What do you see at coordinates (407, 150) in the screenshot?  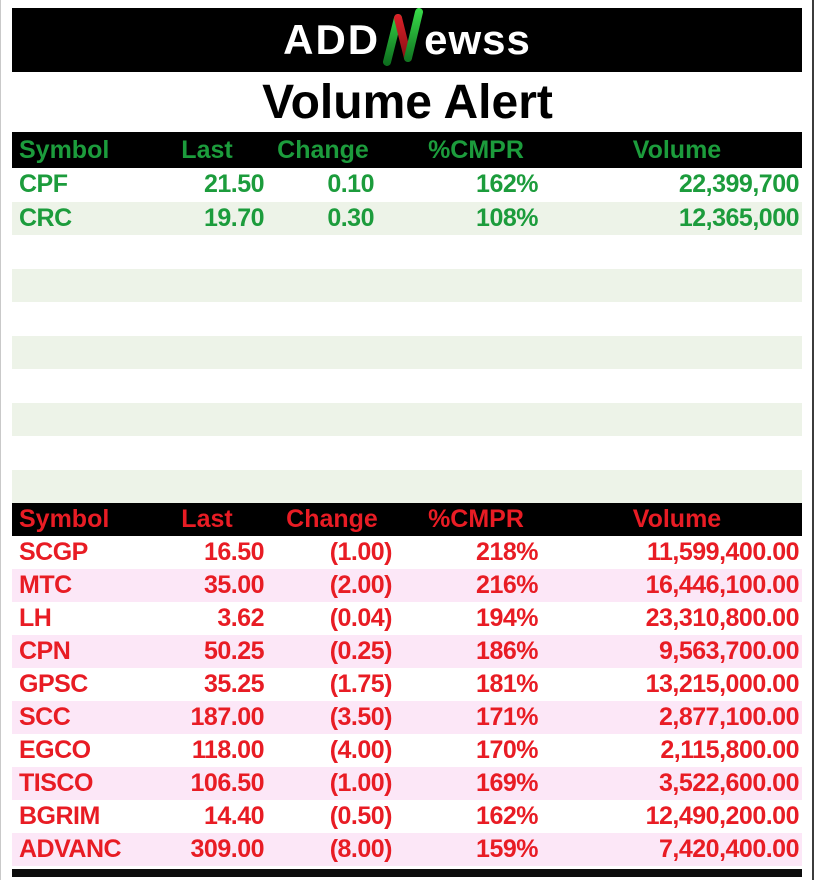 I see `gainers-header-row: Symbol Last Change %CMPR Volume` at bounding box center [407, 150].